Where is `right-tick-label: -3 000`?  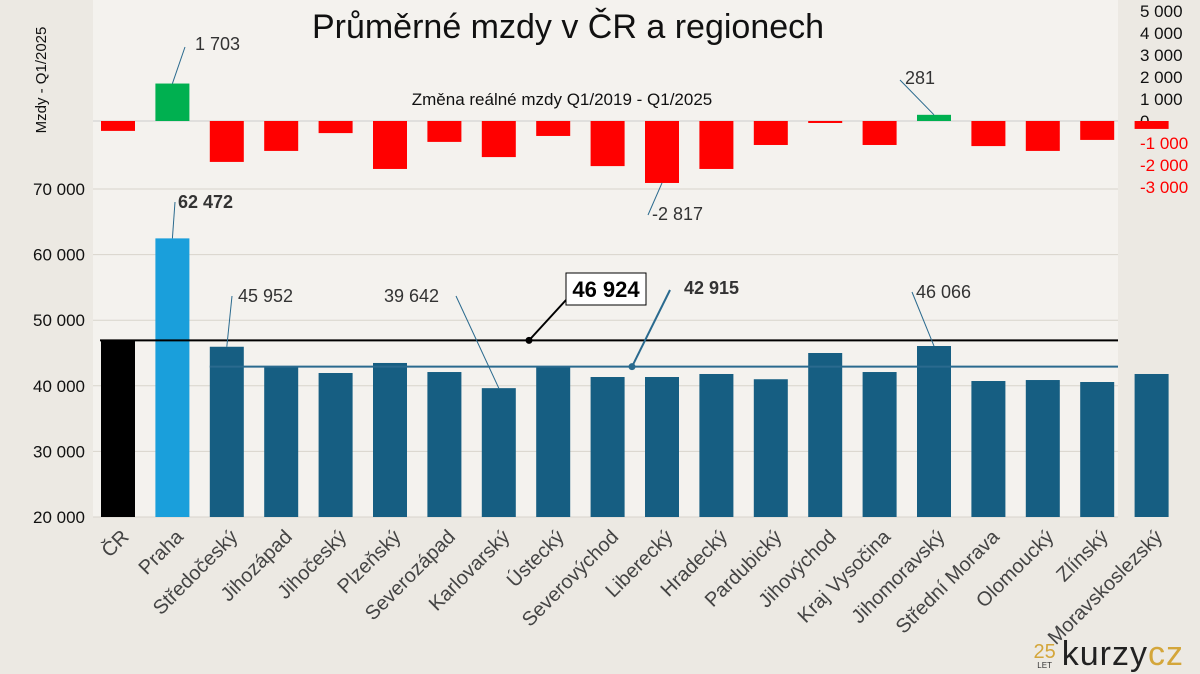
right-tick-label: -3 000 is located at coordinates (1164, 187).